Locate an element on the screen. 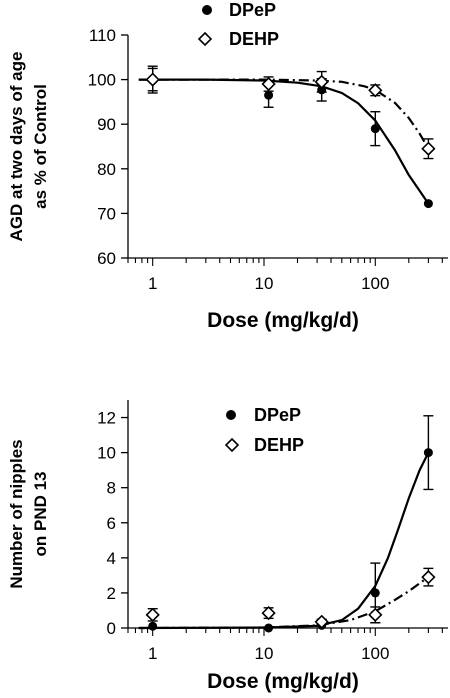  y-tick-label: 10 is located at coordinates (106, 453).